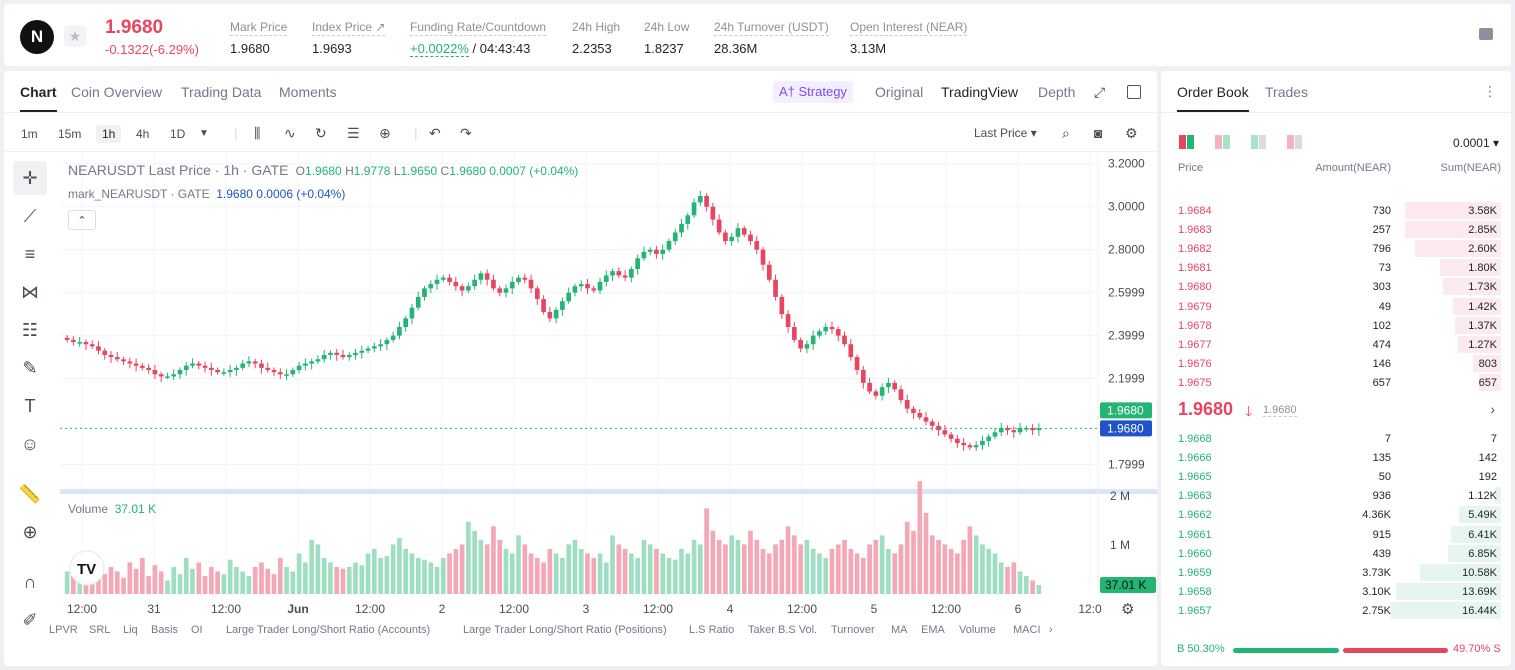  Describe the element at coordinates (909, 38) in the screenshot. I see `stat-open-interest: Open Interest (NEAR) 3.13M` at that location.